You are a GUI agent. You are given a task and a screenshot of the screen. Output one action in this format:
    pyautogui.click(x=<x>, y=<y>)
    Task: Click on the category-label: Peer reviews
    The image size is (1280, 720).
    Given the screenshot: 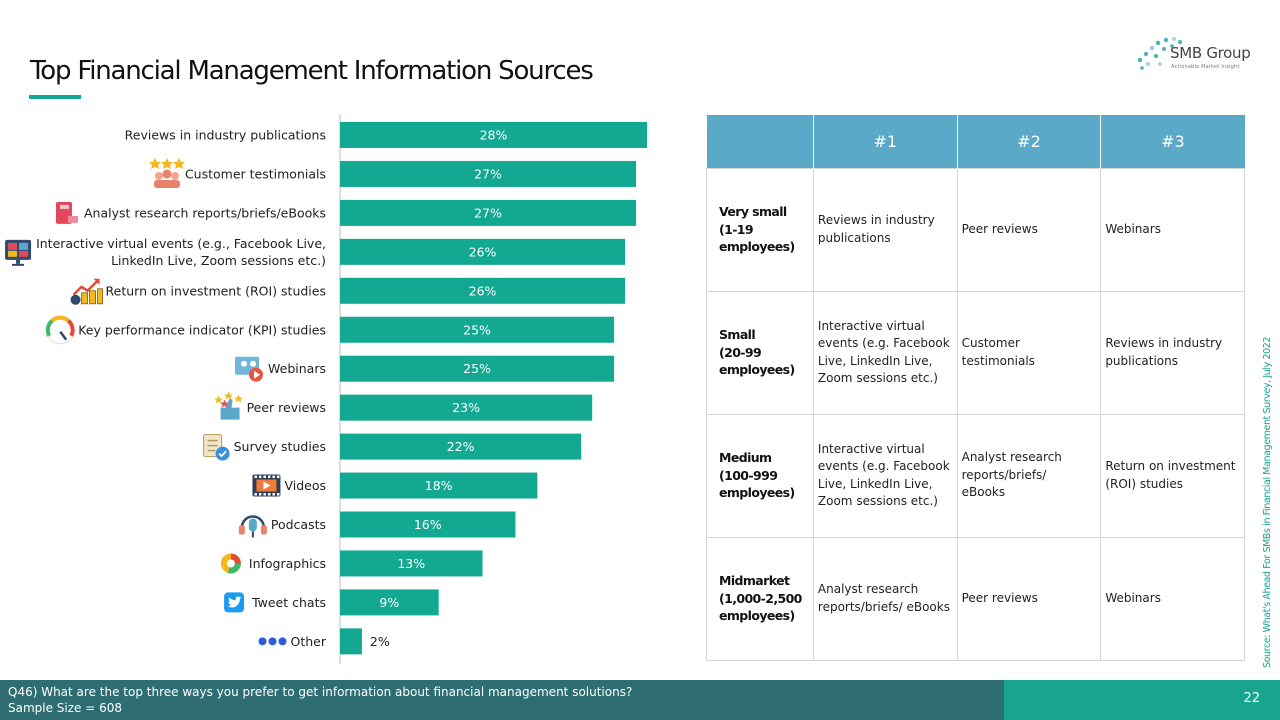 What is the action you would take?
    pyautogui.click(x=286, y=407)
    